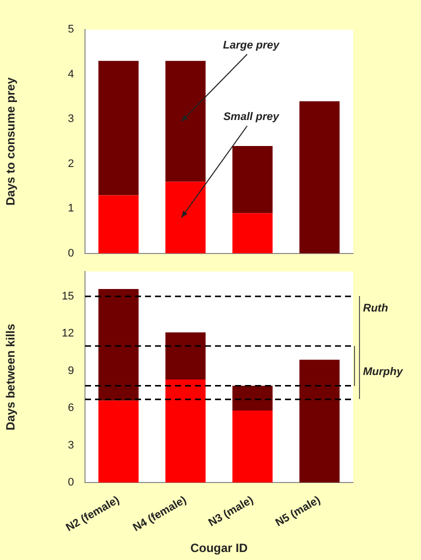 The image size is (421, 560). What do you see at coordinates (68, 296) in the screenshot?
I see `y-tick-label: 15` at bounding box center [68, 296].